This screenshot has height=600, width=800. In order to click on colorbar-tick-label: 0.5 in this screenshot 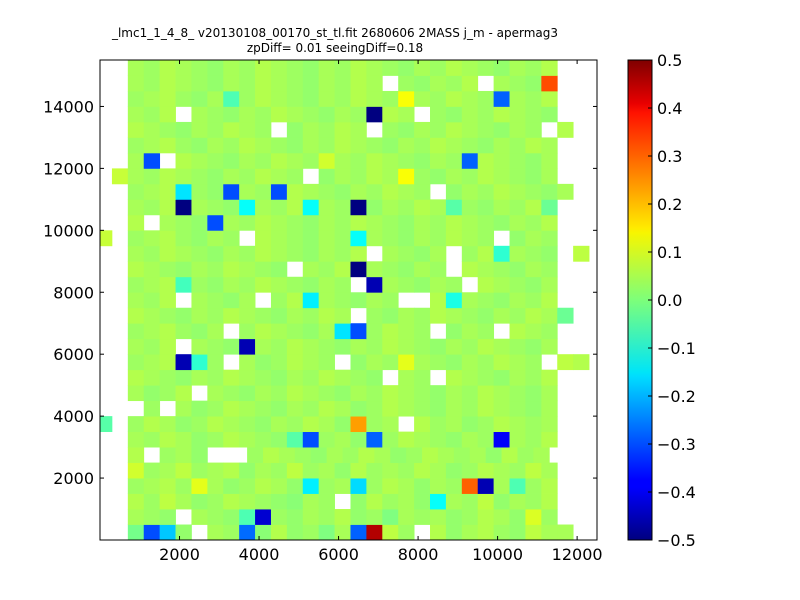, I will do `click(669, 60)`.